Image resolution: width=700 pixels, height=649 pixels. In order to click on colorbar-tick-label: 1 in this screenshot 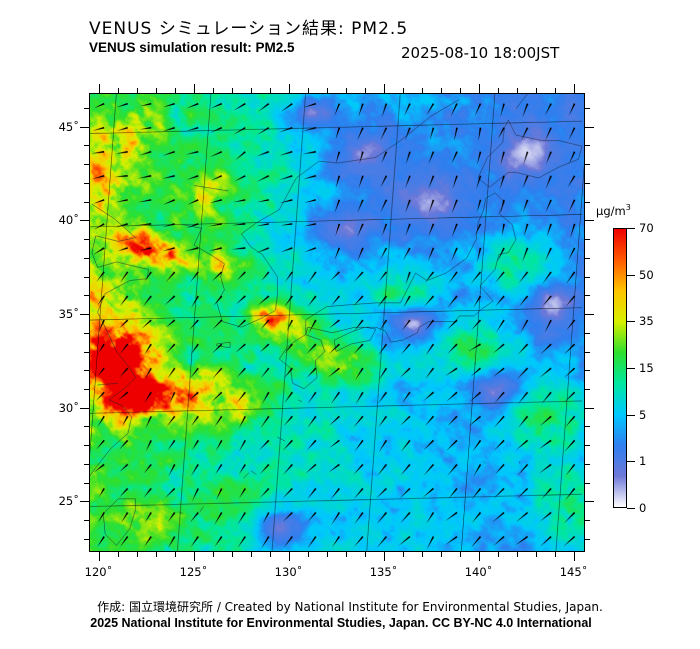, I will do `click(643, 461)`.